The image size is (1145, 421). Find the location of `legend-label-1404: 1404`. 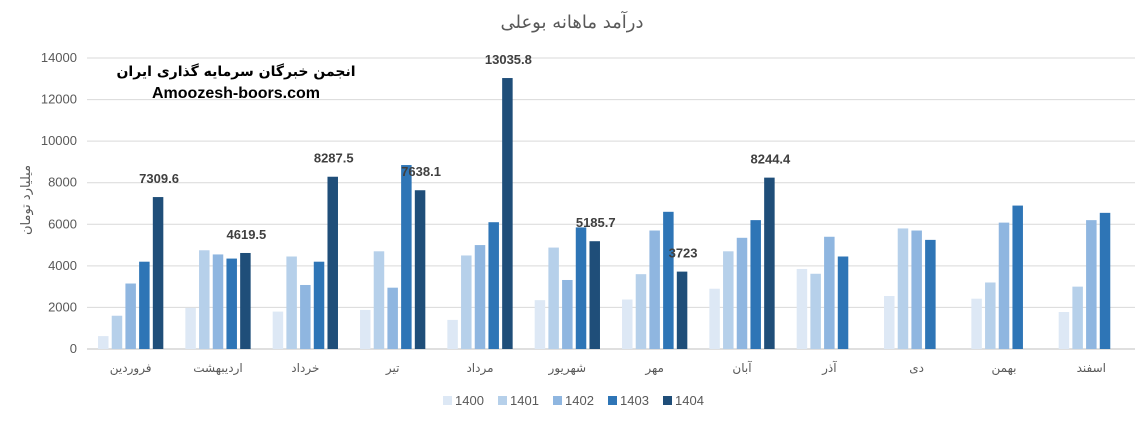

legend-label-1404: 1404 is located at coordinates (689, 400).